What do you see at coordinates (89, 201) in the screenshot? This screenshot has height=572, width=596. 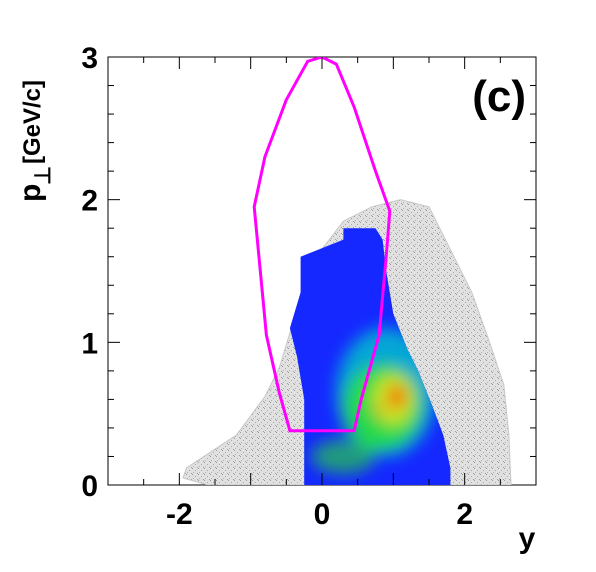 I see `y-tick-label: 2` at bounding box center [89, 201].